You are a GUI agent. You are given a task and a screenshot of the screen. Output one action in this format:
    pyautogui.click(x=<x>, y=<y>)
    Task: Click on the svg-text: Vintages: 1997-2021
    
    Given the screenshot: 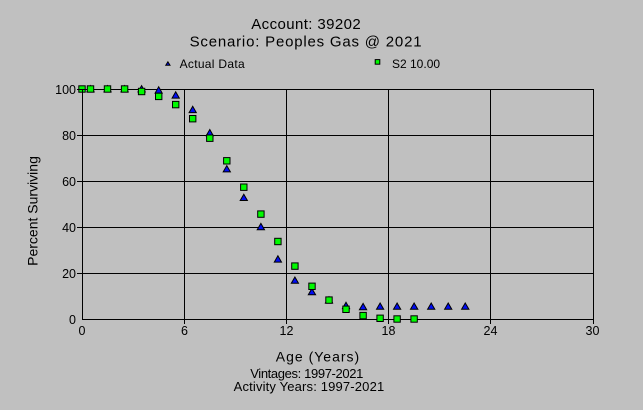 What is the action you would take?
    pyautogui.click(x=306, y=373)
    